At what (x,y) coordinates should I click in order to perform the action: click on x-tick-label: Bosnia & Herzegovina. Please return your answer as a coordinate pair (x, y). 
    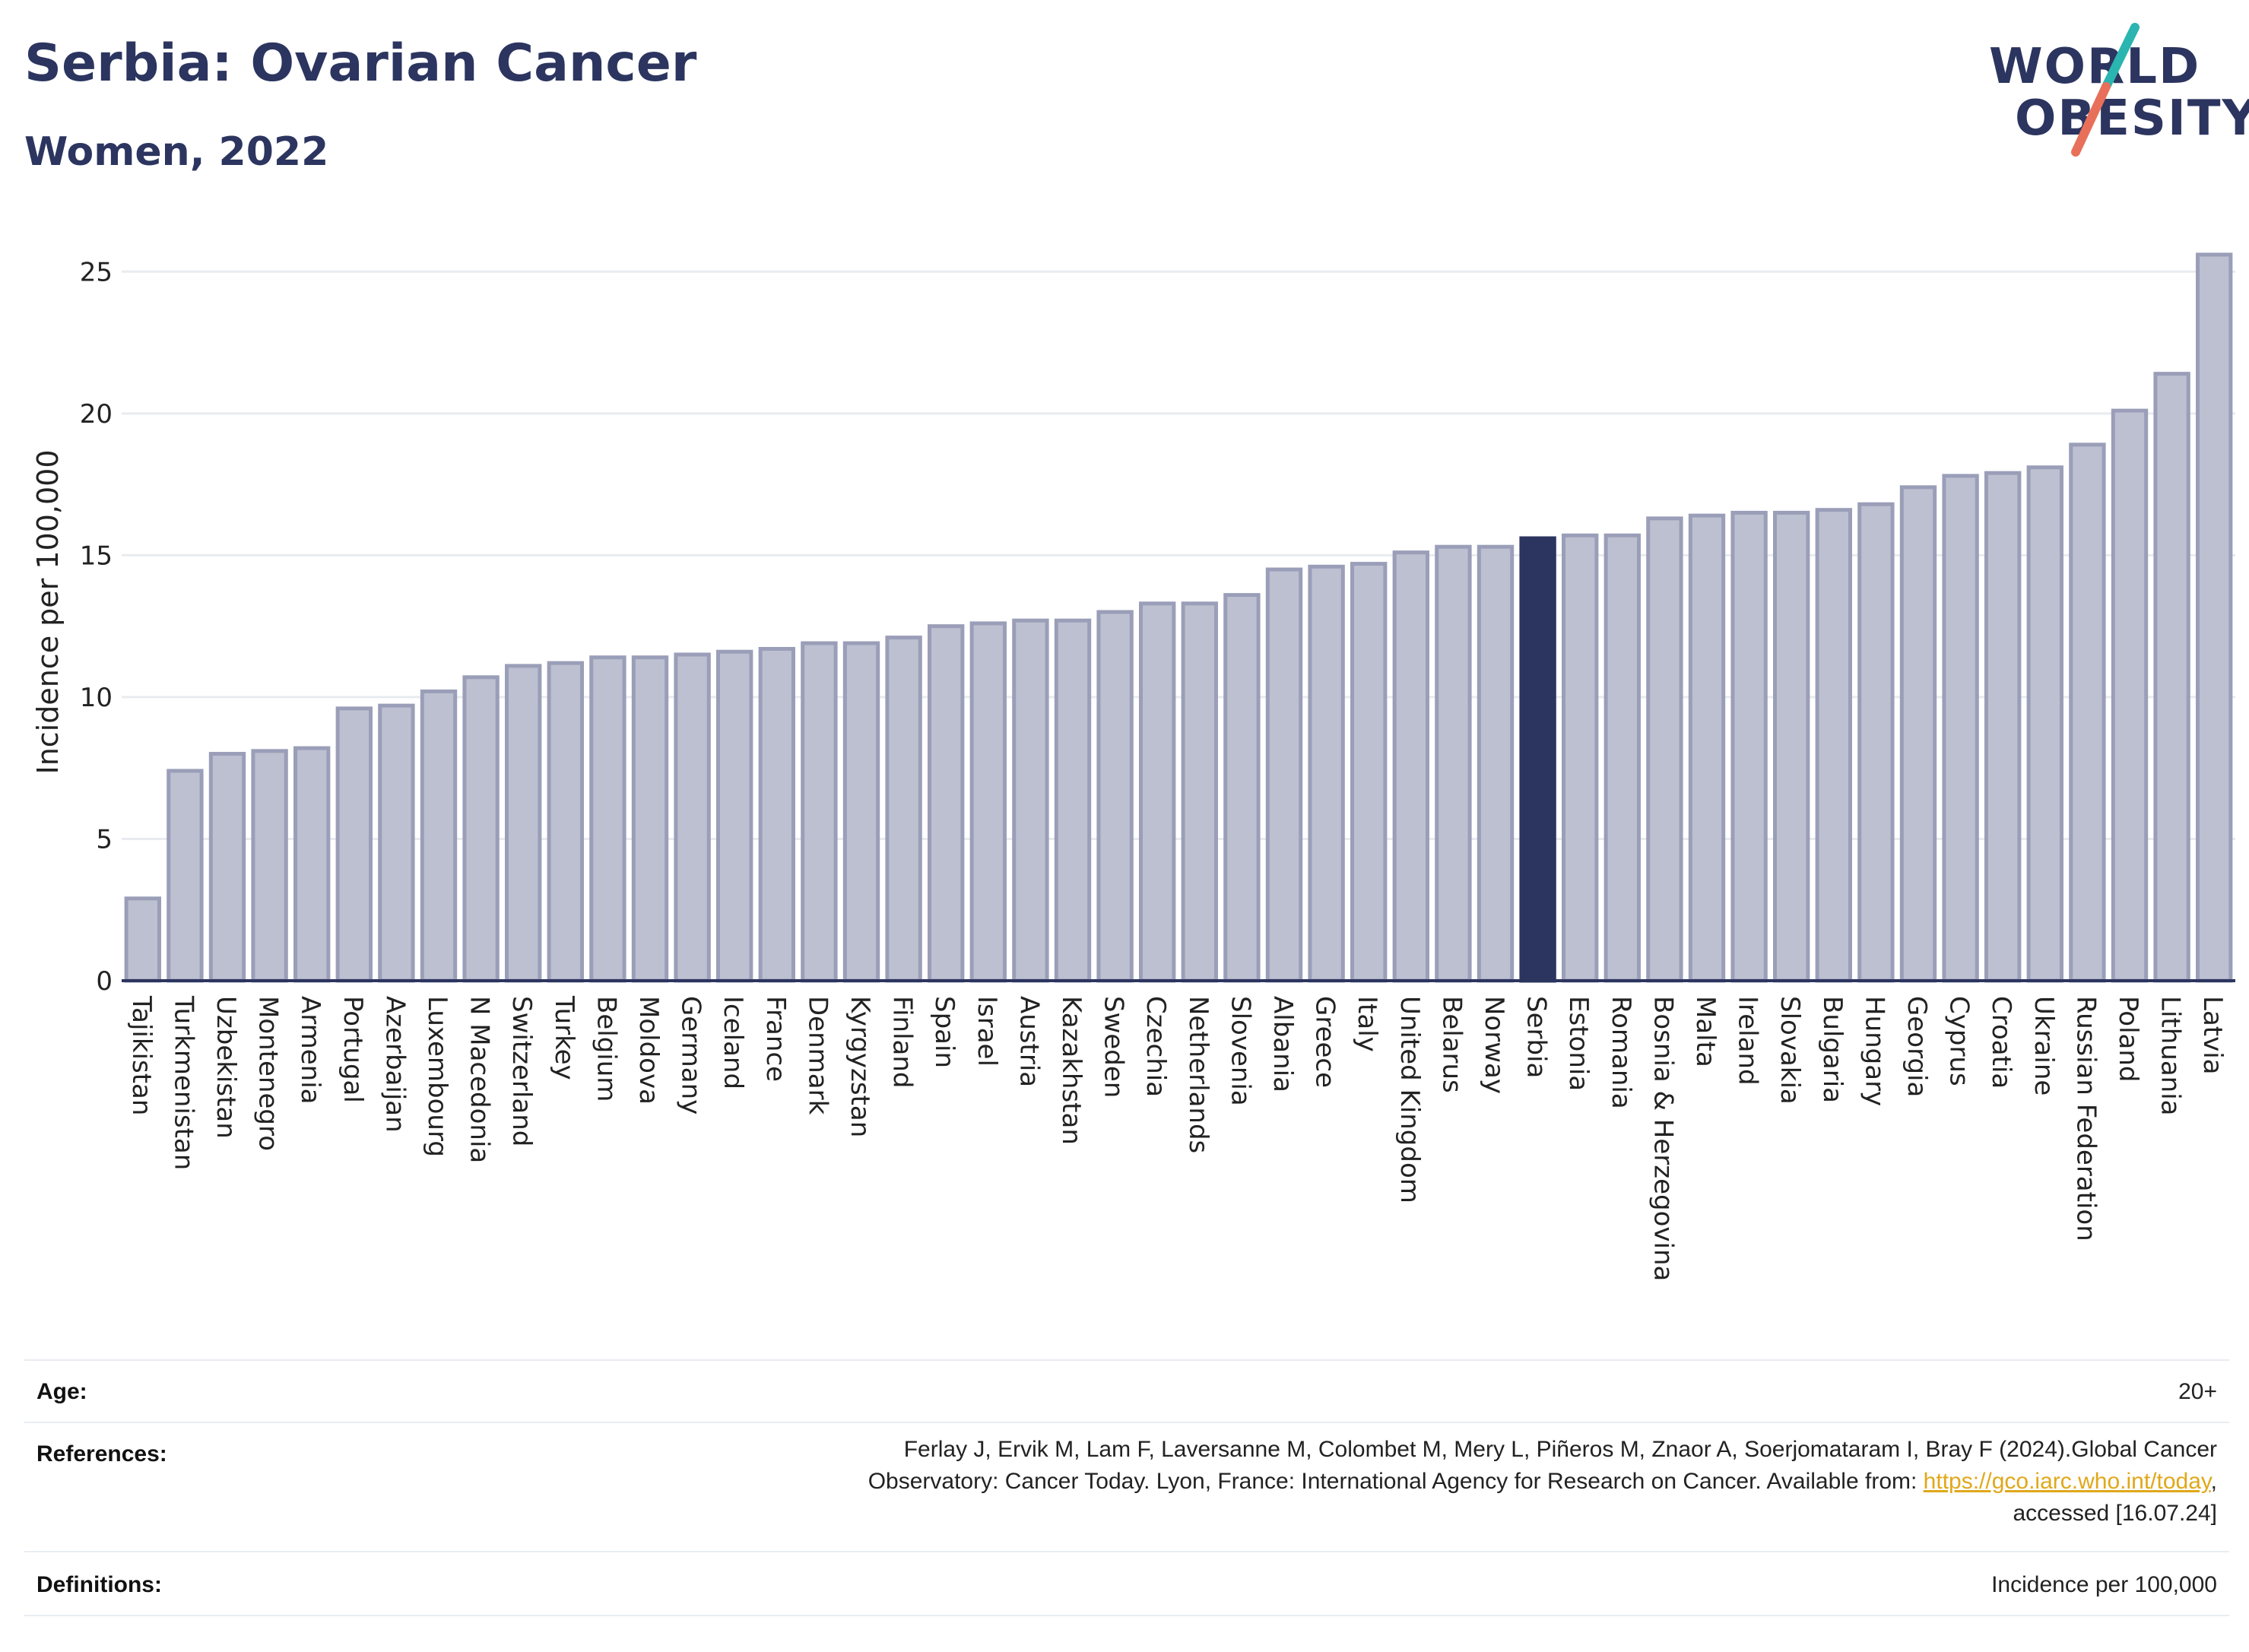
    Looking at the image, I should click on (1663, 1138).